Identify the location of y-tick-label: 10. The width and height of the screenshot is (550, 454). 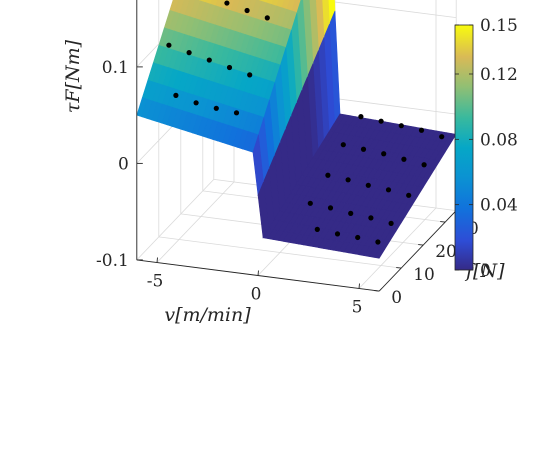
(424, 275).